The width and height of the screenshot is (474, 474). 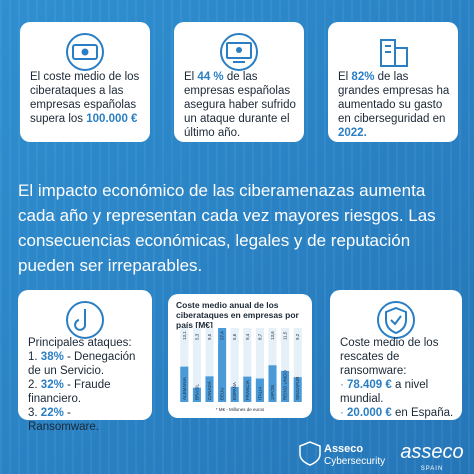 What do you see at coordinates (432, 469) in the screenshot?
I see `logo-sub: SPAIN` at bounding box center [432, 469].